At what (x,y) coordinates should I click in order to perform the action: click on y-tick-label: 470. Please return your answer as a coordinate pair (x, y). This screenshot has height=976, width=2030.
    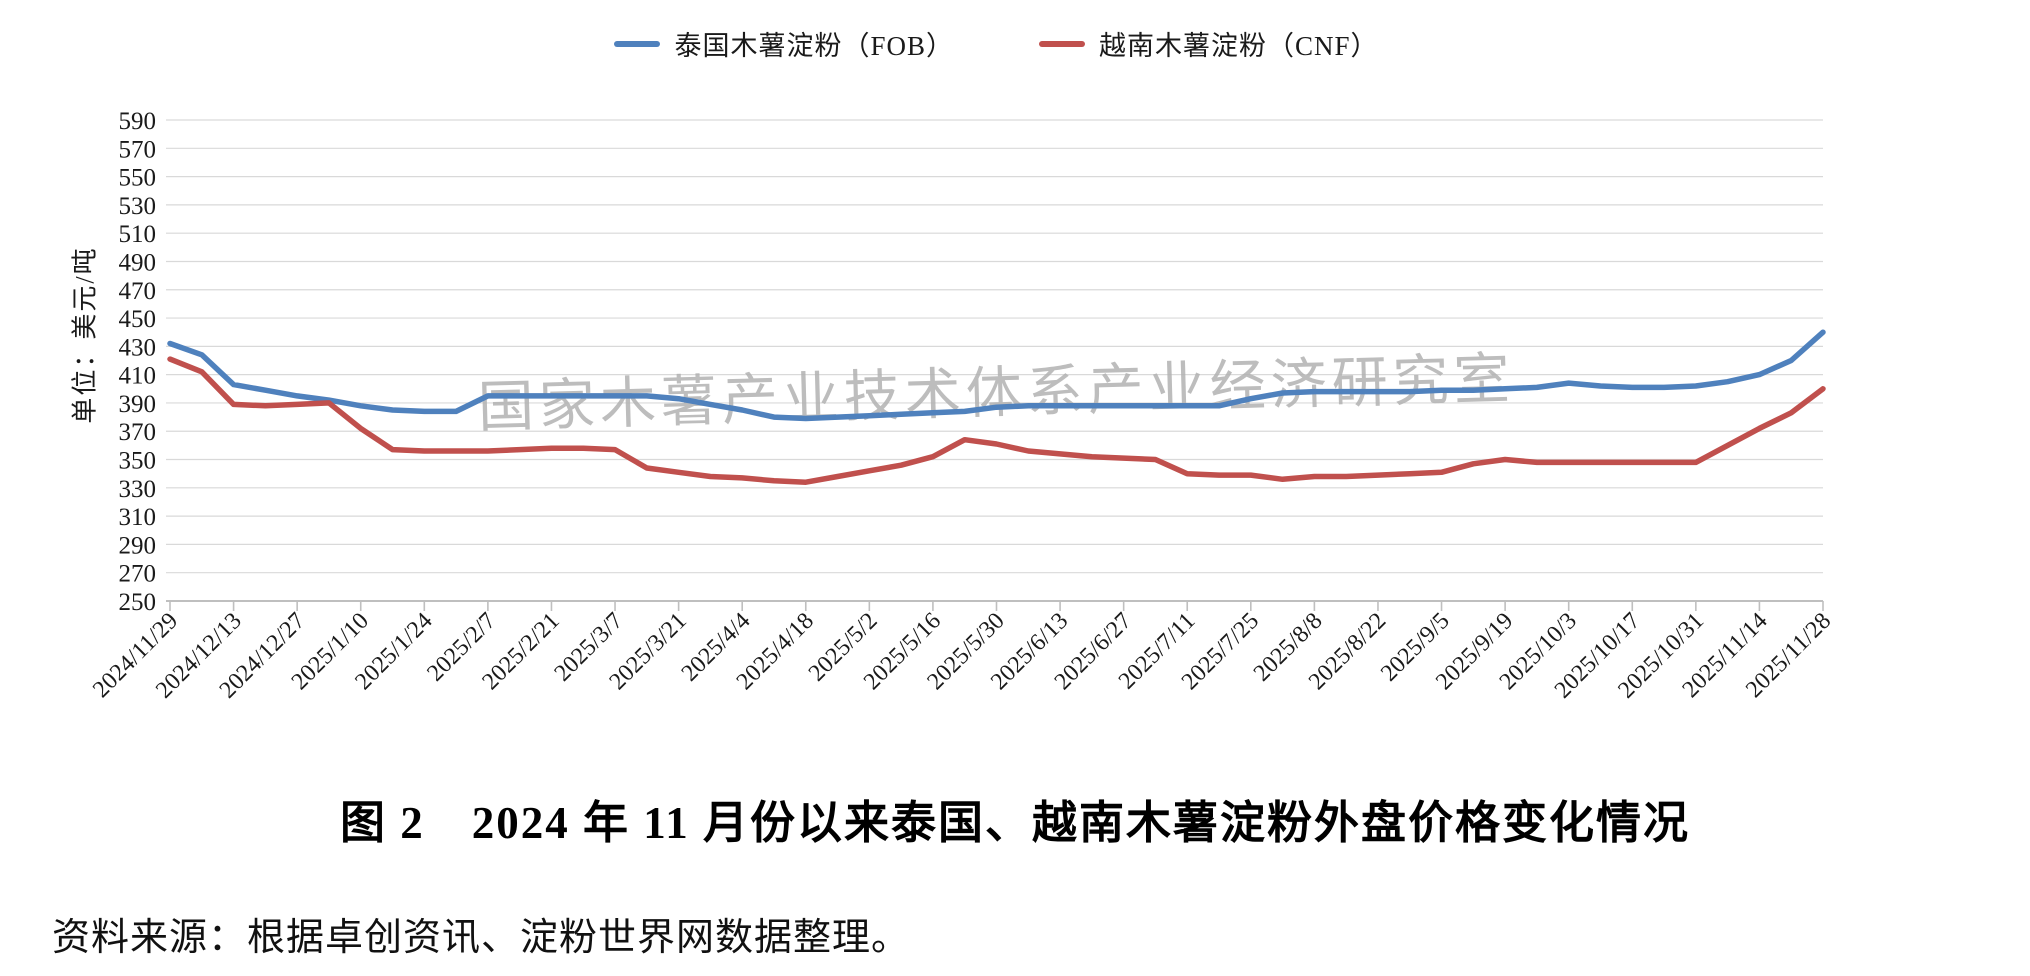
    Looking at the image, I should click on (138, 291).